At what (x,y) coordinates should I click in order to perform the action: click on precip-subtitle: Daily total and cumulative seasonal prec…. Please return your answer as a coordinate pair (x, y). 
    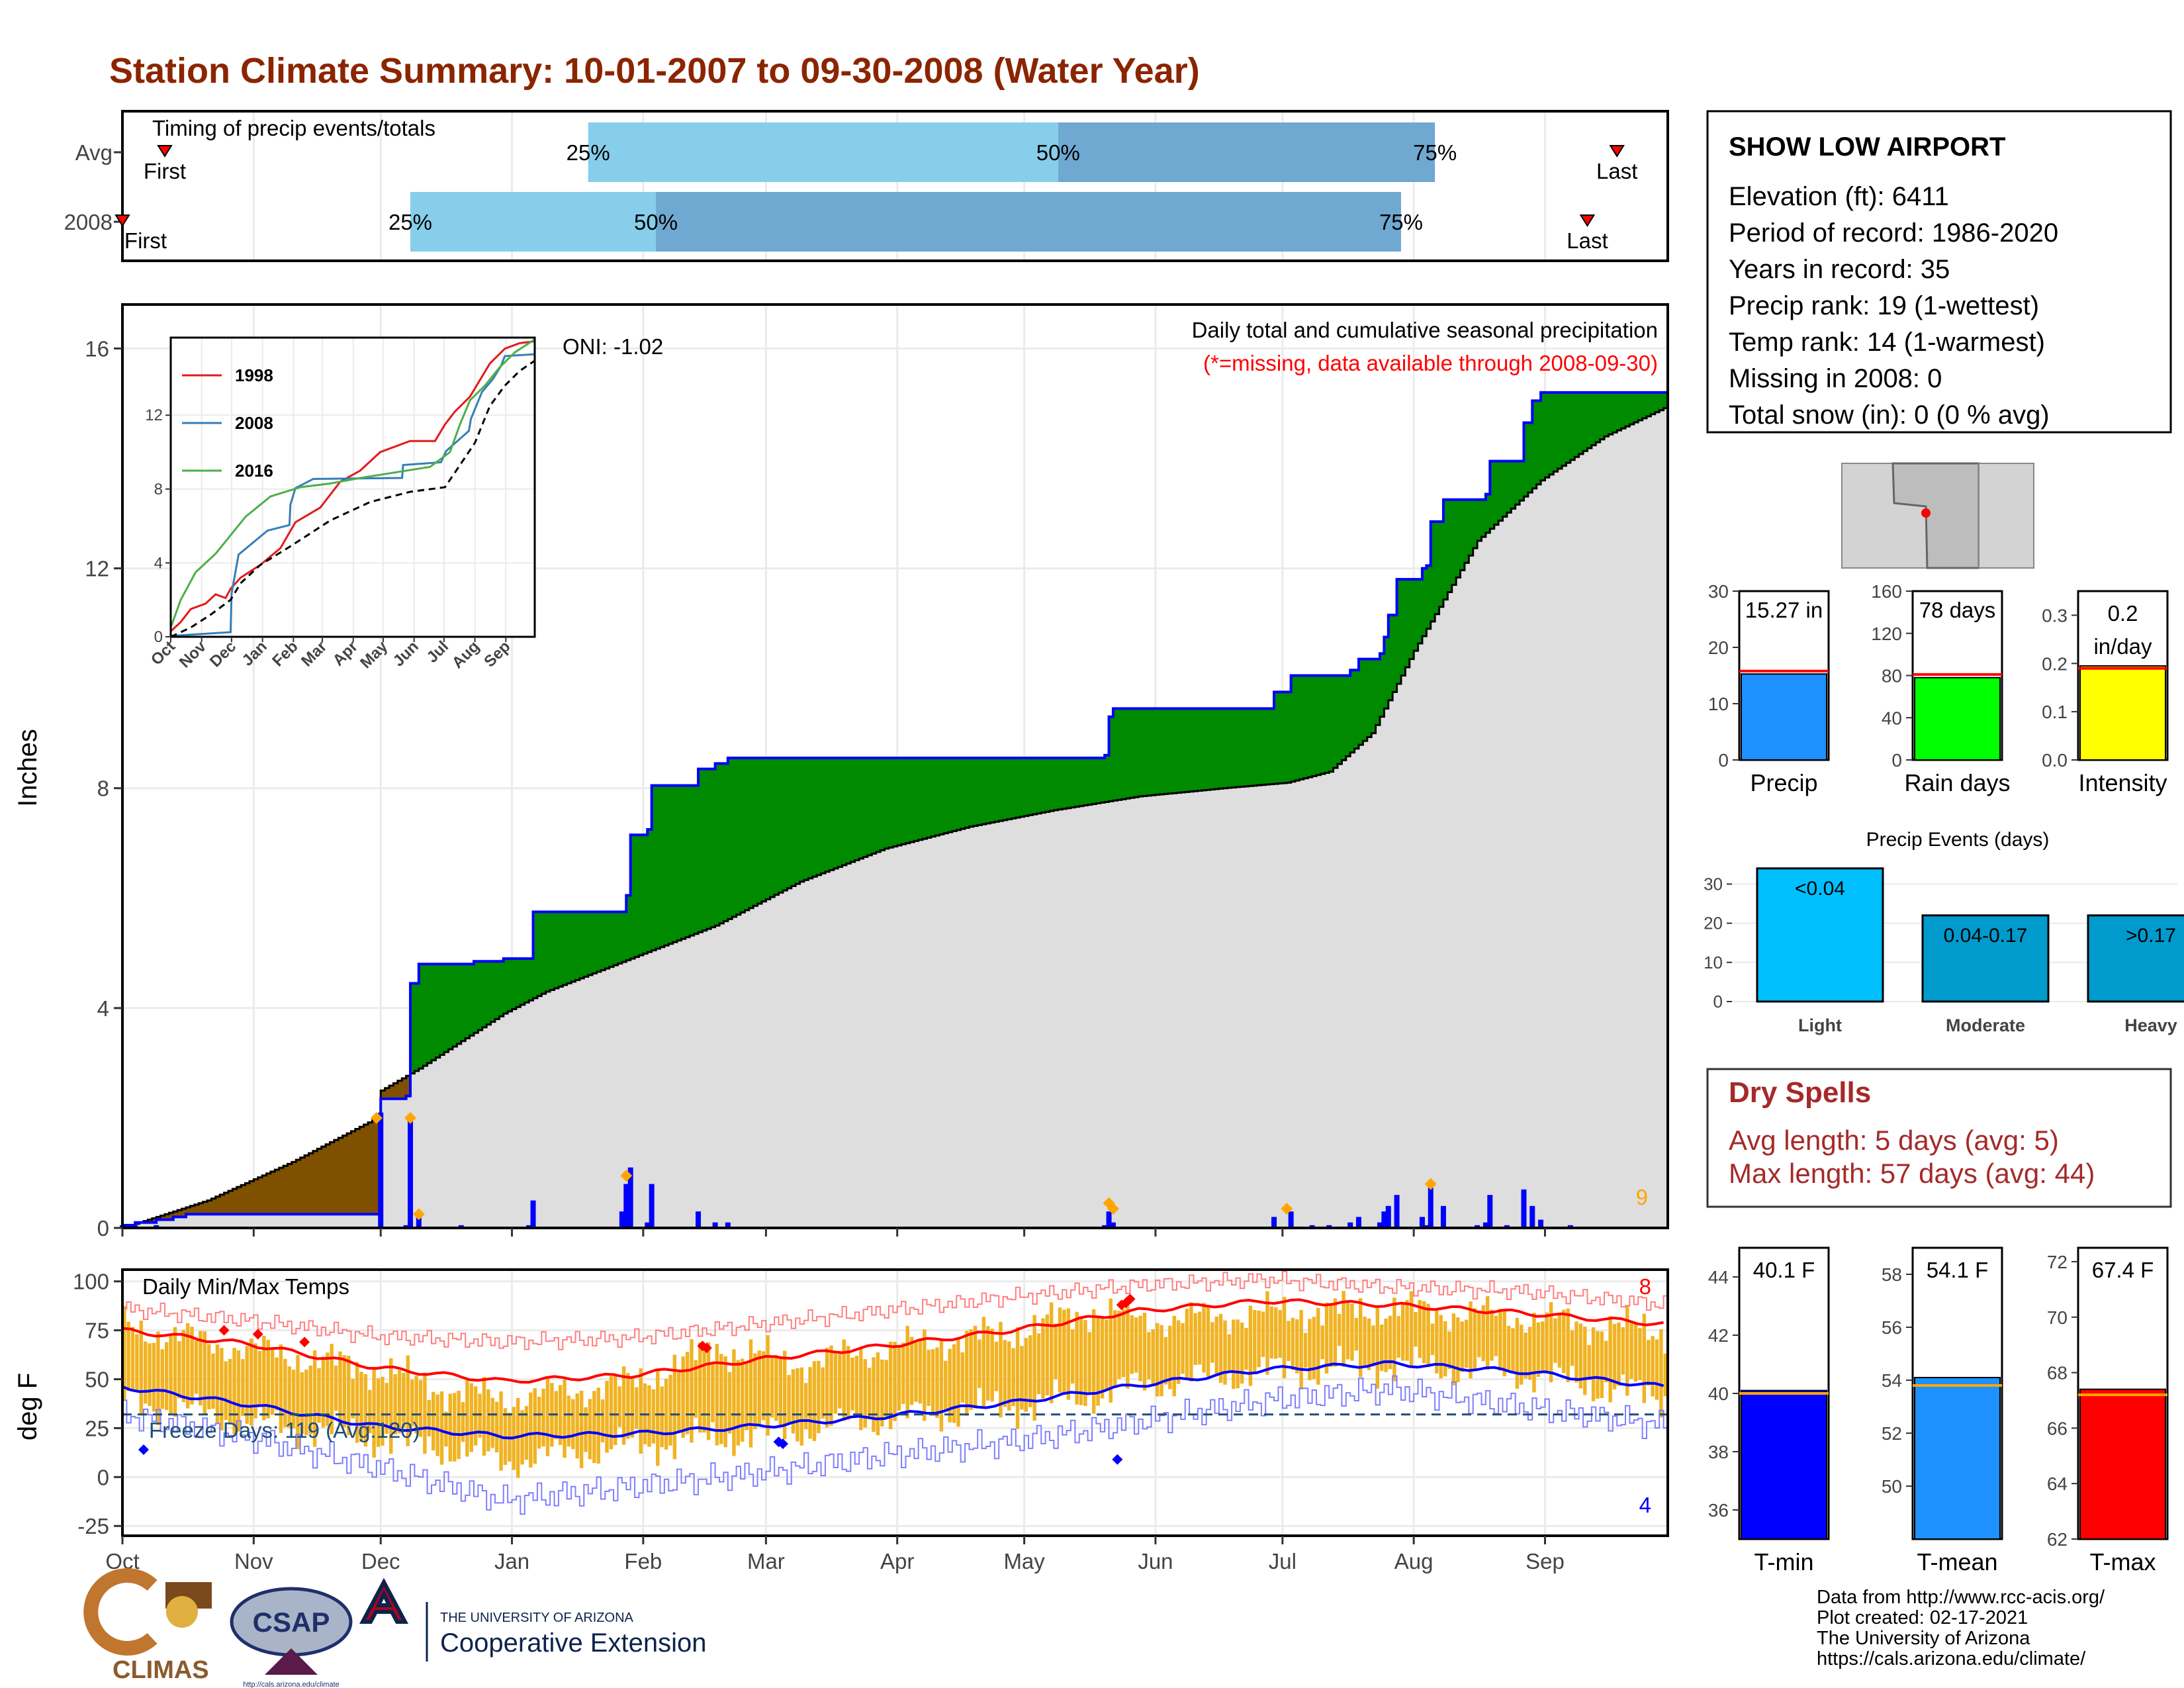
    Looking at the image, I should click on (1425, 330).